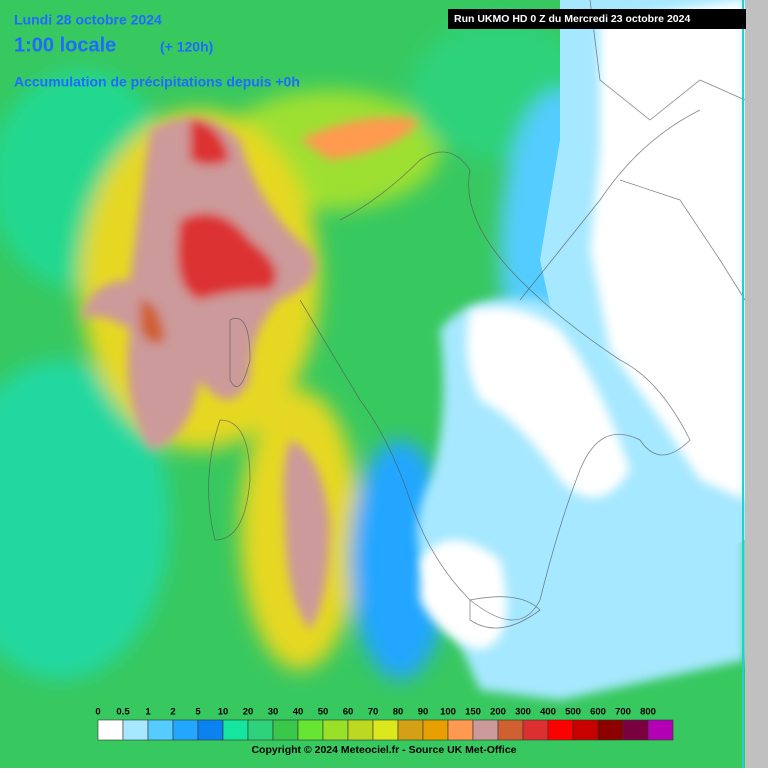 The image size is (768, 773). What do you see at coordinates (97, 712) in the screenshot?
I see `legend-label: 0` at bounding box center [97, 712].